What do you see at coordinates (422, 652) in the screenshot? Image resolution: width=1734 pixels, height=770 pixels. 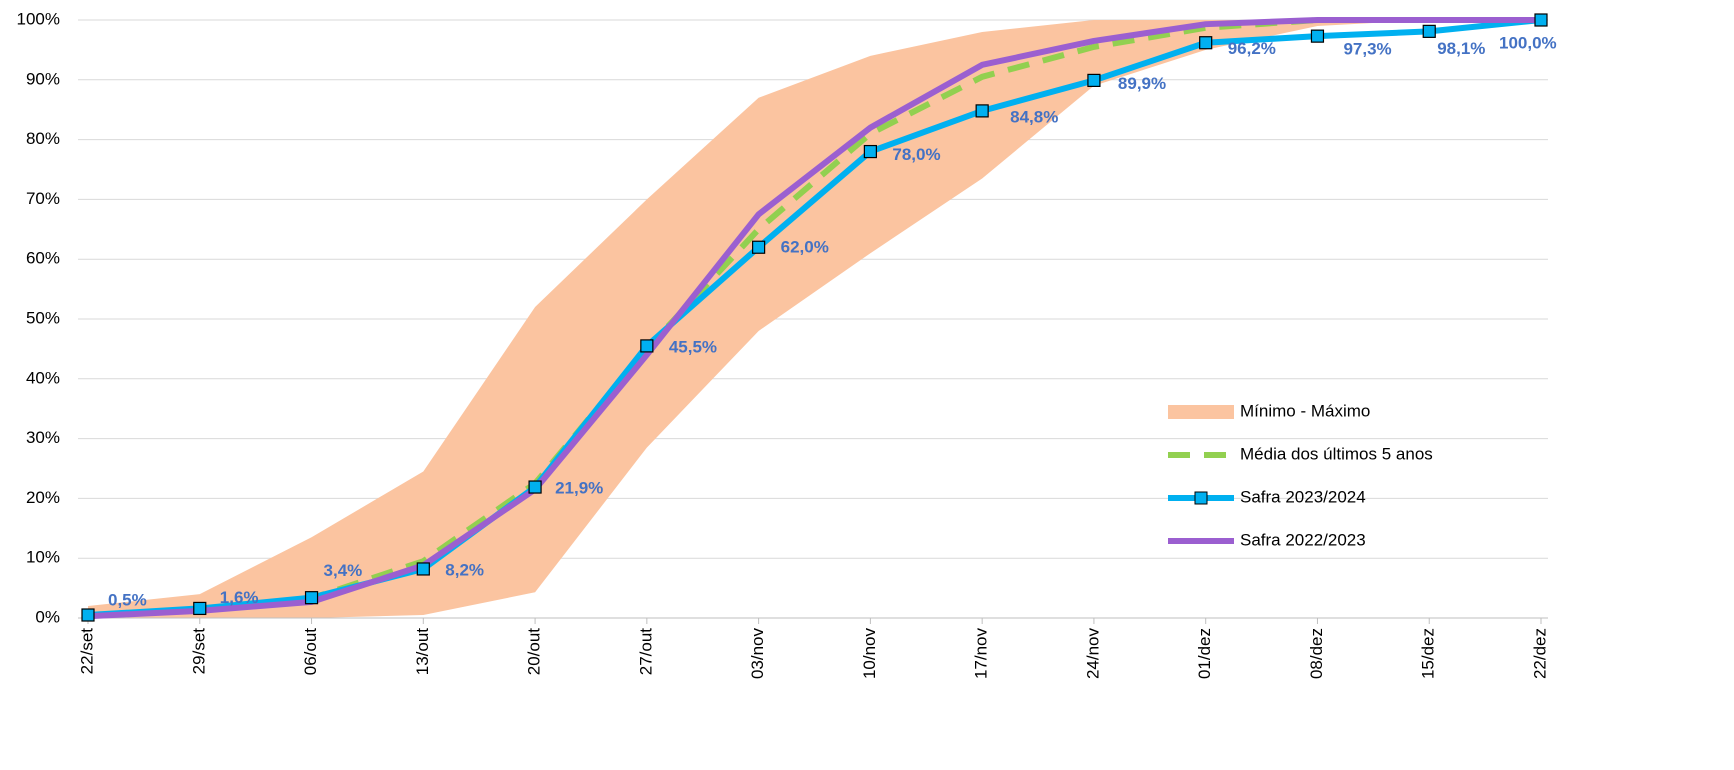 I see `x-tick-label: 13/out` at bounding box center [422, 652].